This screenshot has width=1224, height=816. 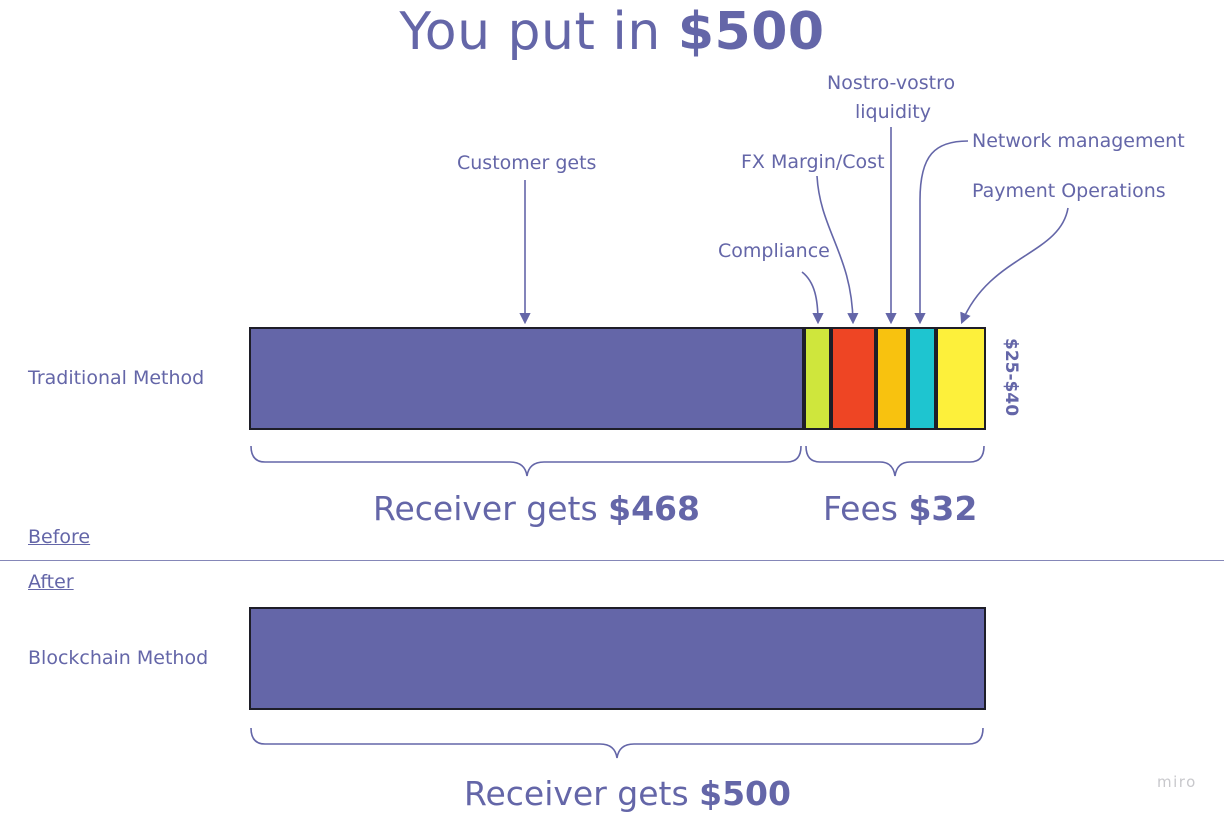 I want to click on traditional-method-label: Traditional Method, so click(x=116, y=378).